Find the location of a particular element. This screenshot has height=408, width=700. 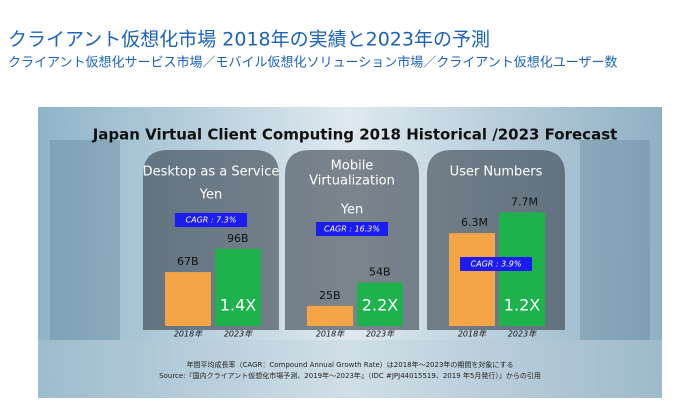

value-label: 7.7M is located at coordinates (524, 201).